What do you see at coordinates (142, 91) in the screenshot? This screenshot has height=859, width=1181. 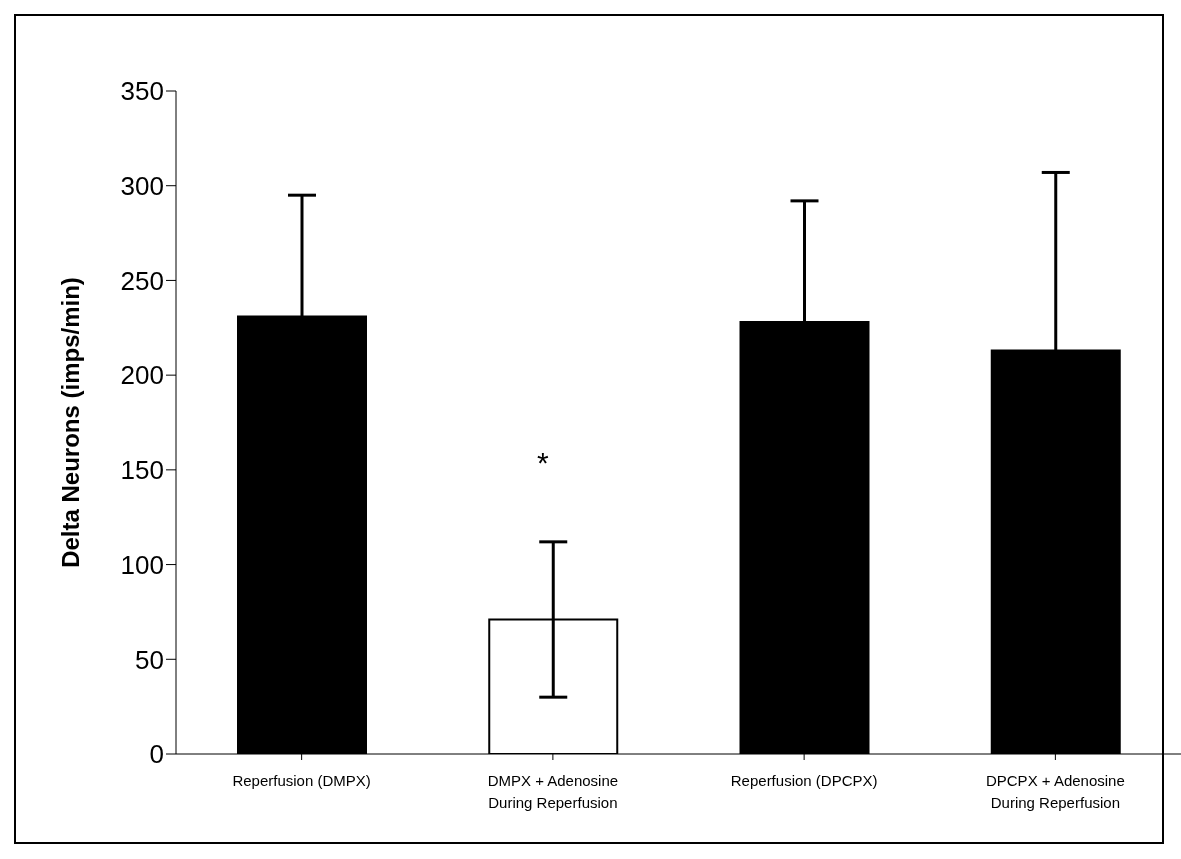 I see `y-tick-label: 350` at bounding box center [142, 91].